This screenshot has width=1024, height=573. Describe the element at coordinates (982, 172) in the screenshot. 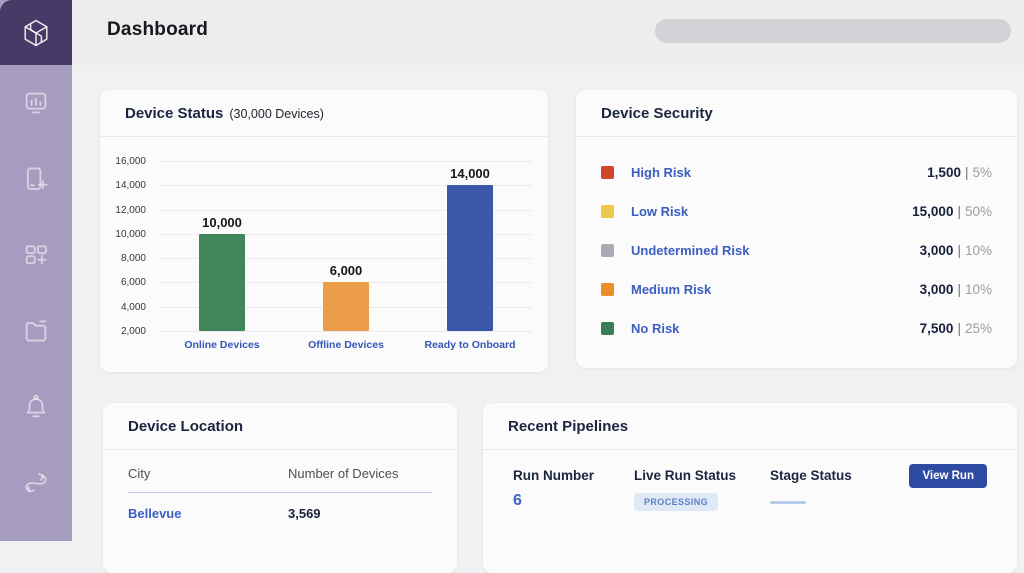

I see `risk-percent: 5%` at that location.